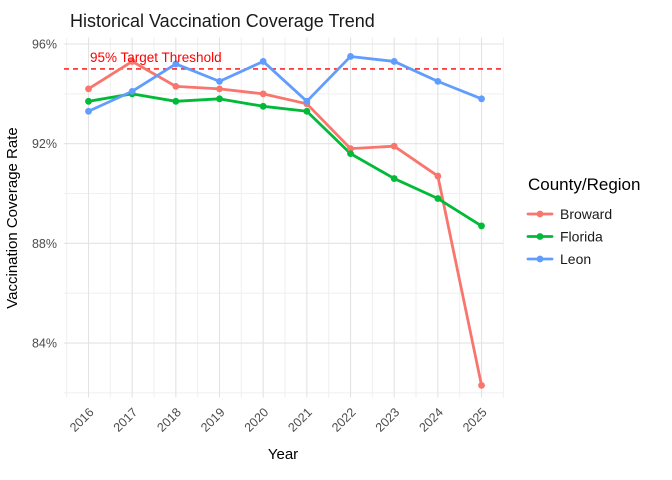  I want to click on x-axis-tick-labels: 2016 2017 2018 2019 2020 2021 2022 2023 2024 2025, so click(278, 420).